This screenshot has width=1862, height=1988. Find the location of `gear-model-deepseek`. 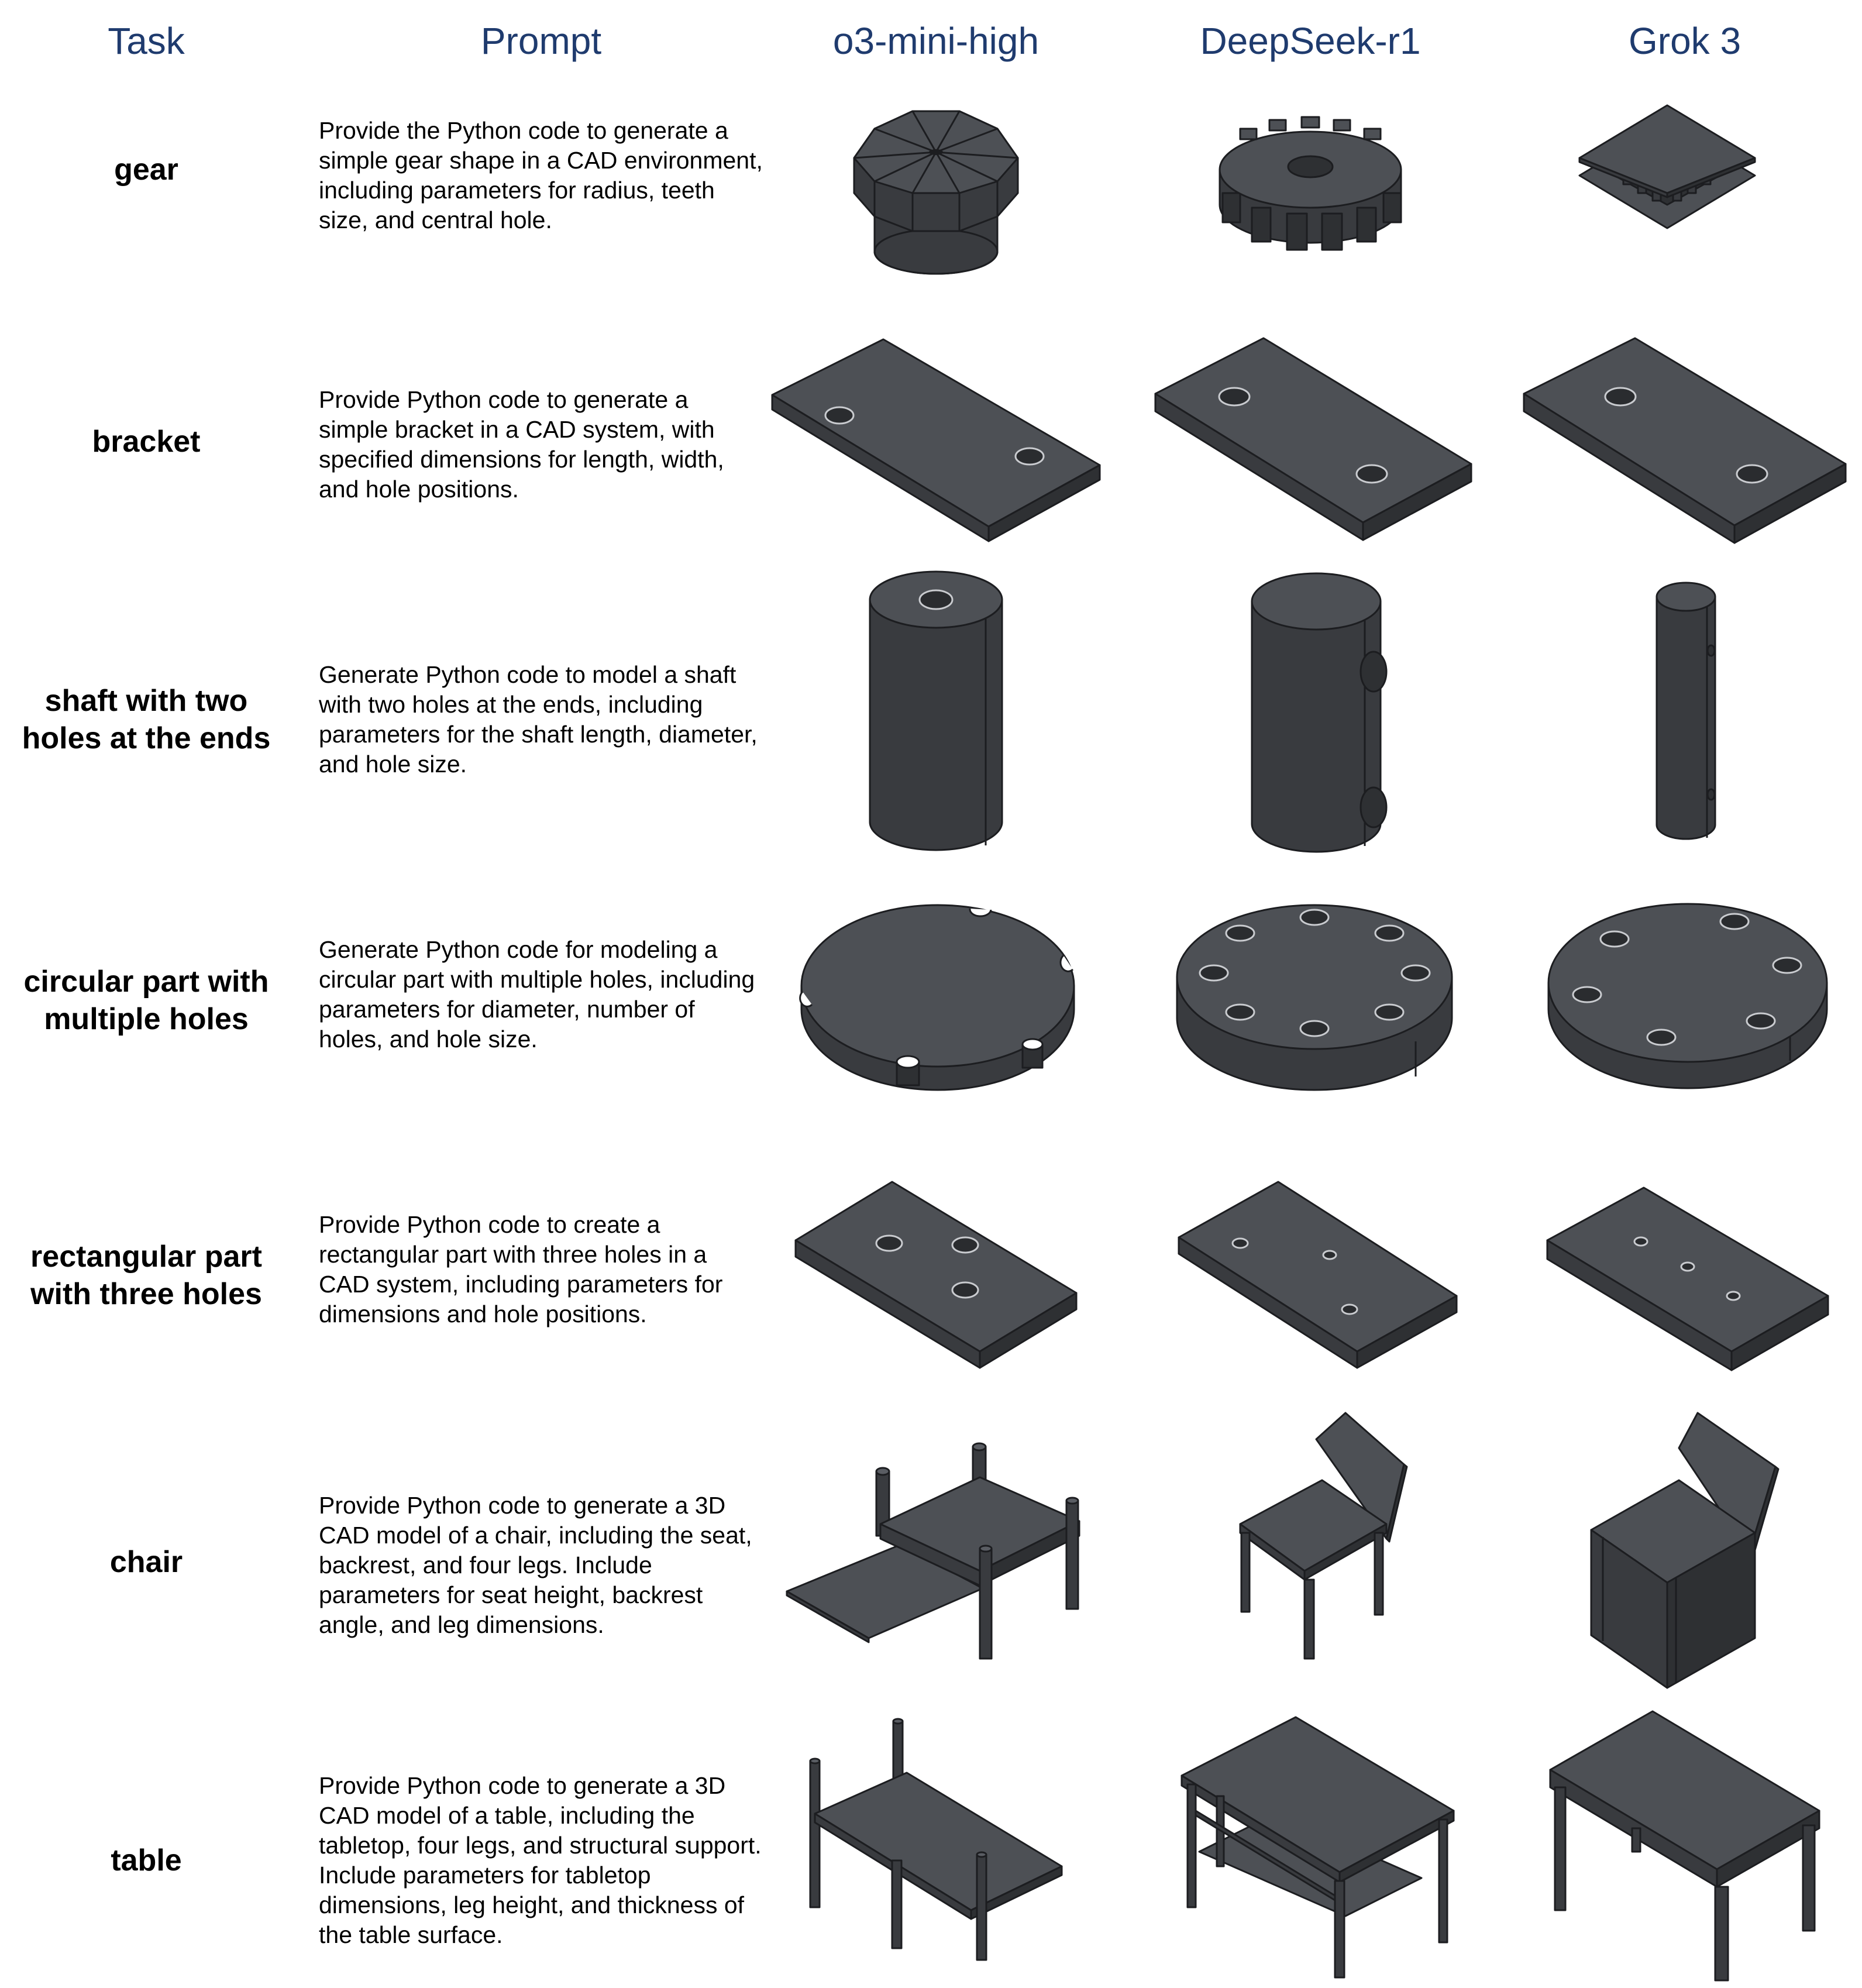

gear-model-deepseek is located at coordinates (1310, 183).